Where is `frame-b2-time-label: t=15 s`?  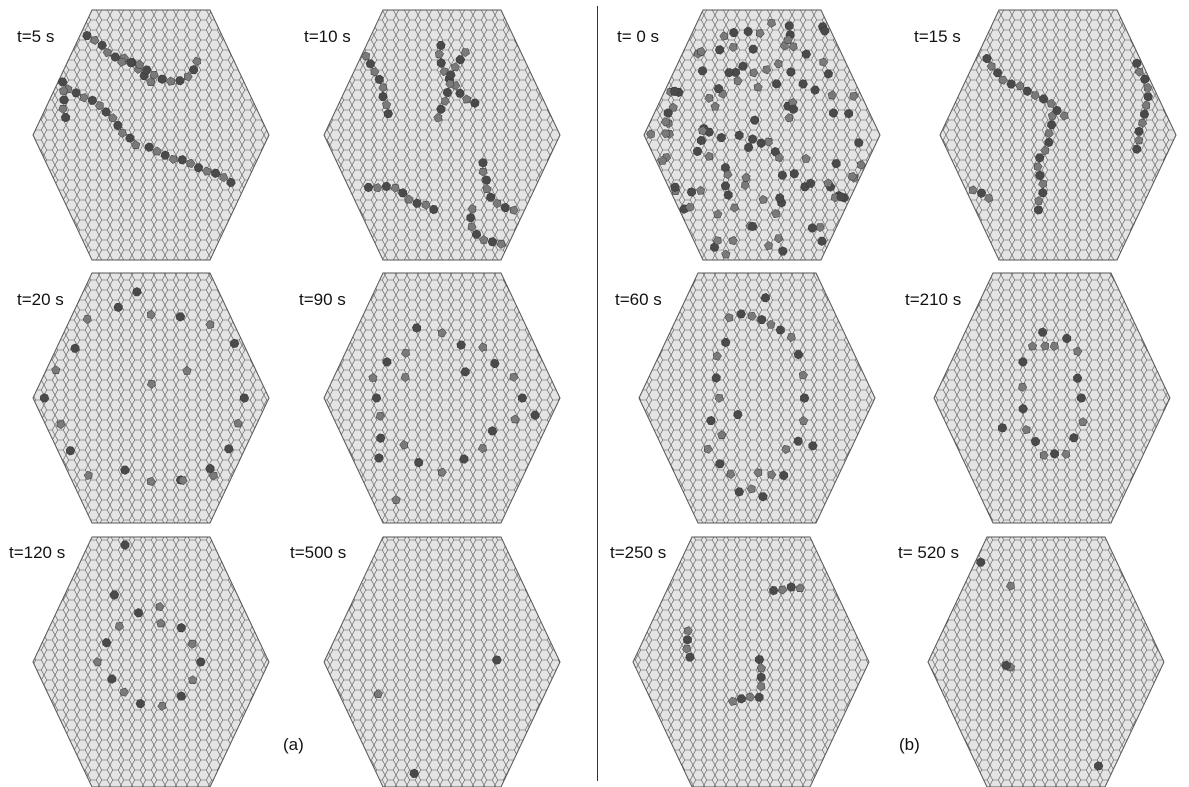 frame-b2-time-label: t=15 s is located at coordinates (937, 36).